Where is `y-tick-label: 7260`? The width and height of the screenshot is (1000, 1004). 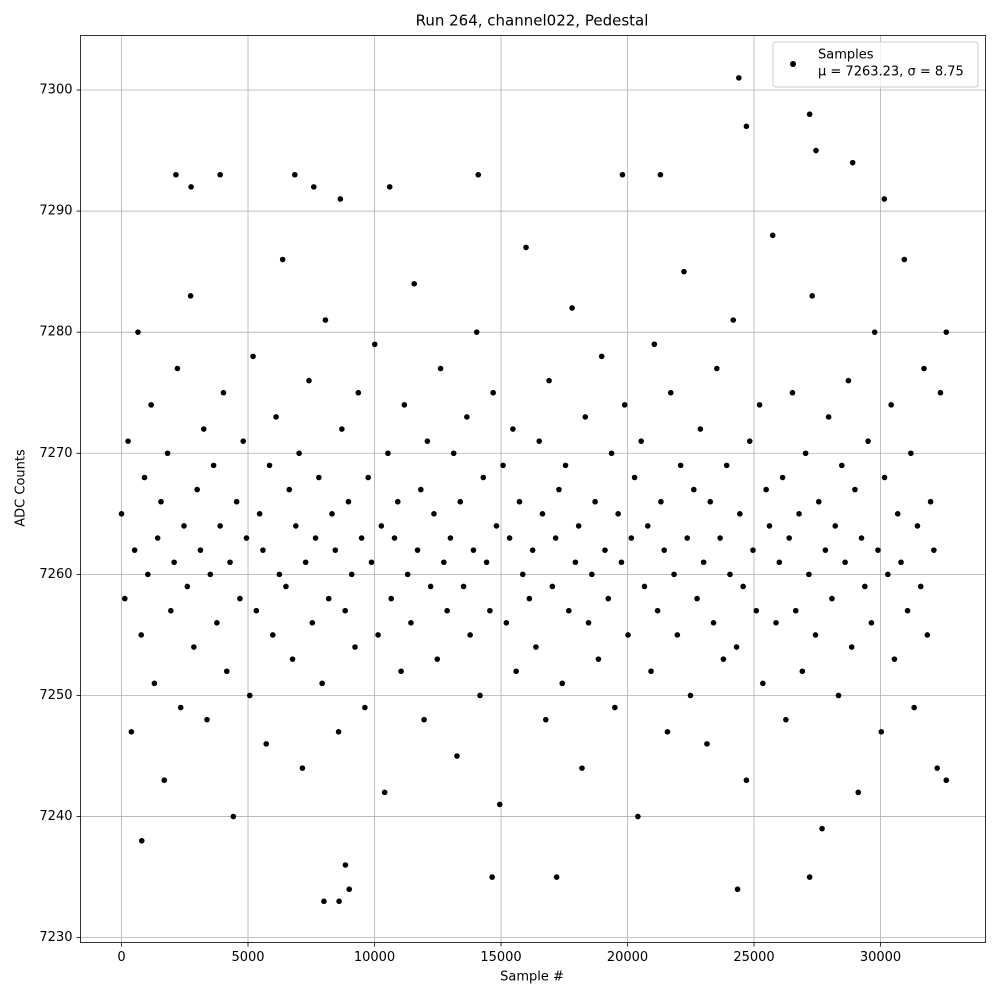 y-tick-label: 7260 is located at coordinates (55, 574).